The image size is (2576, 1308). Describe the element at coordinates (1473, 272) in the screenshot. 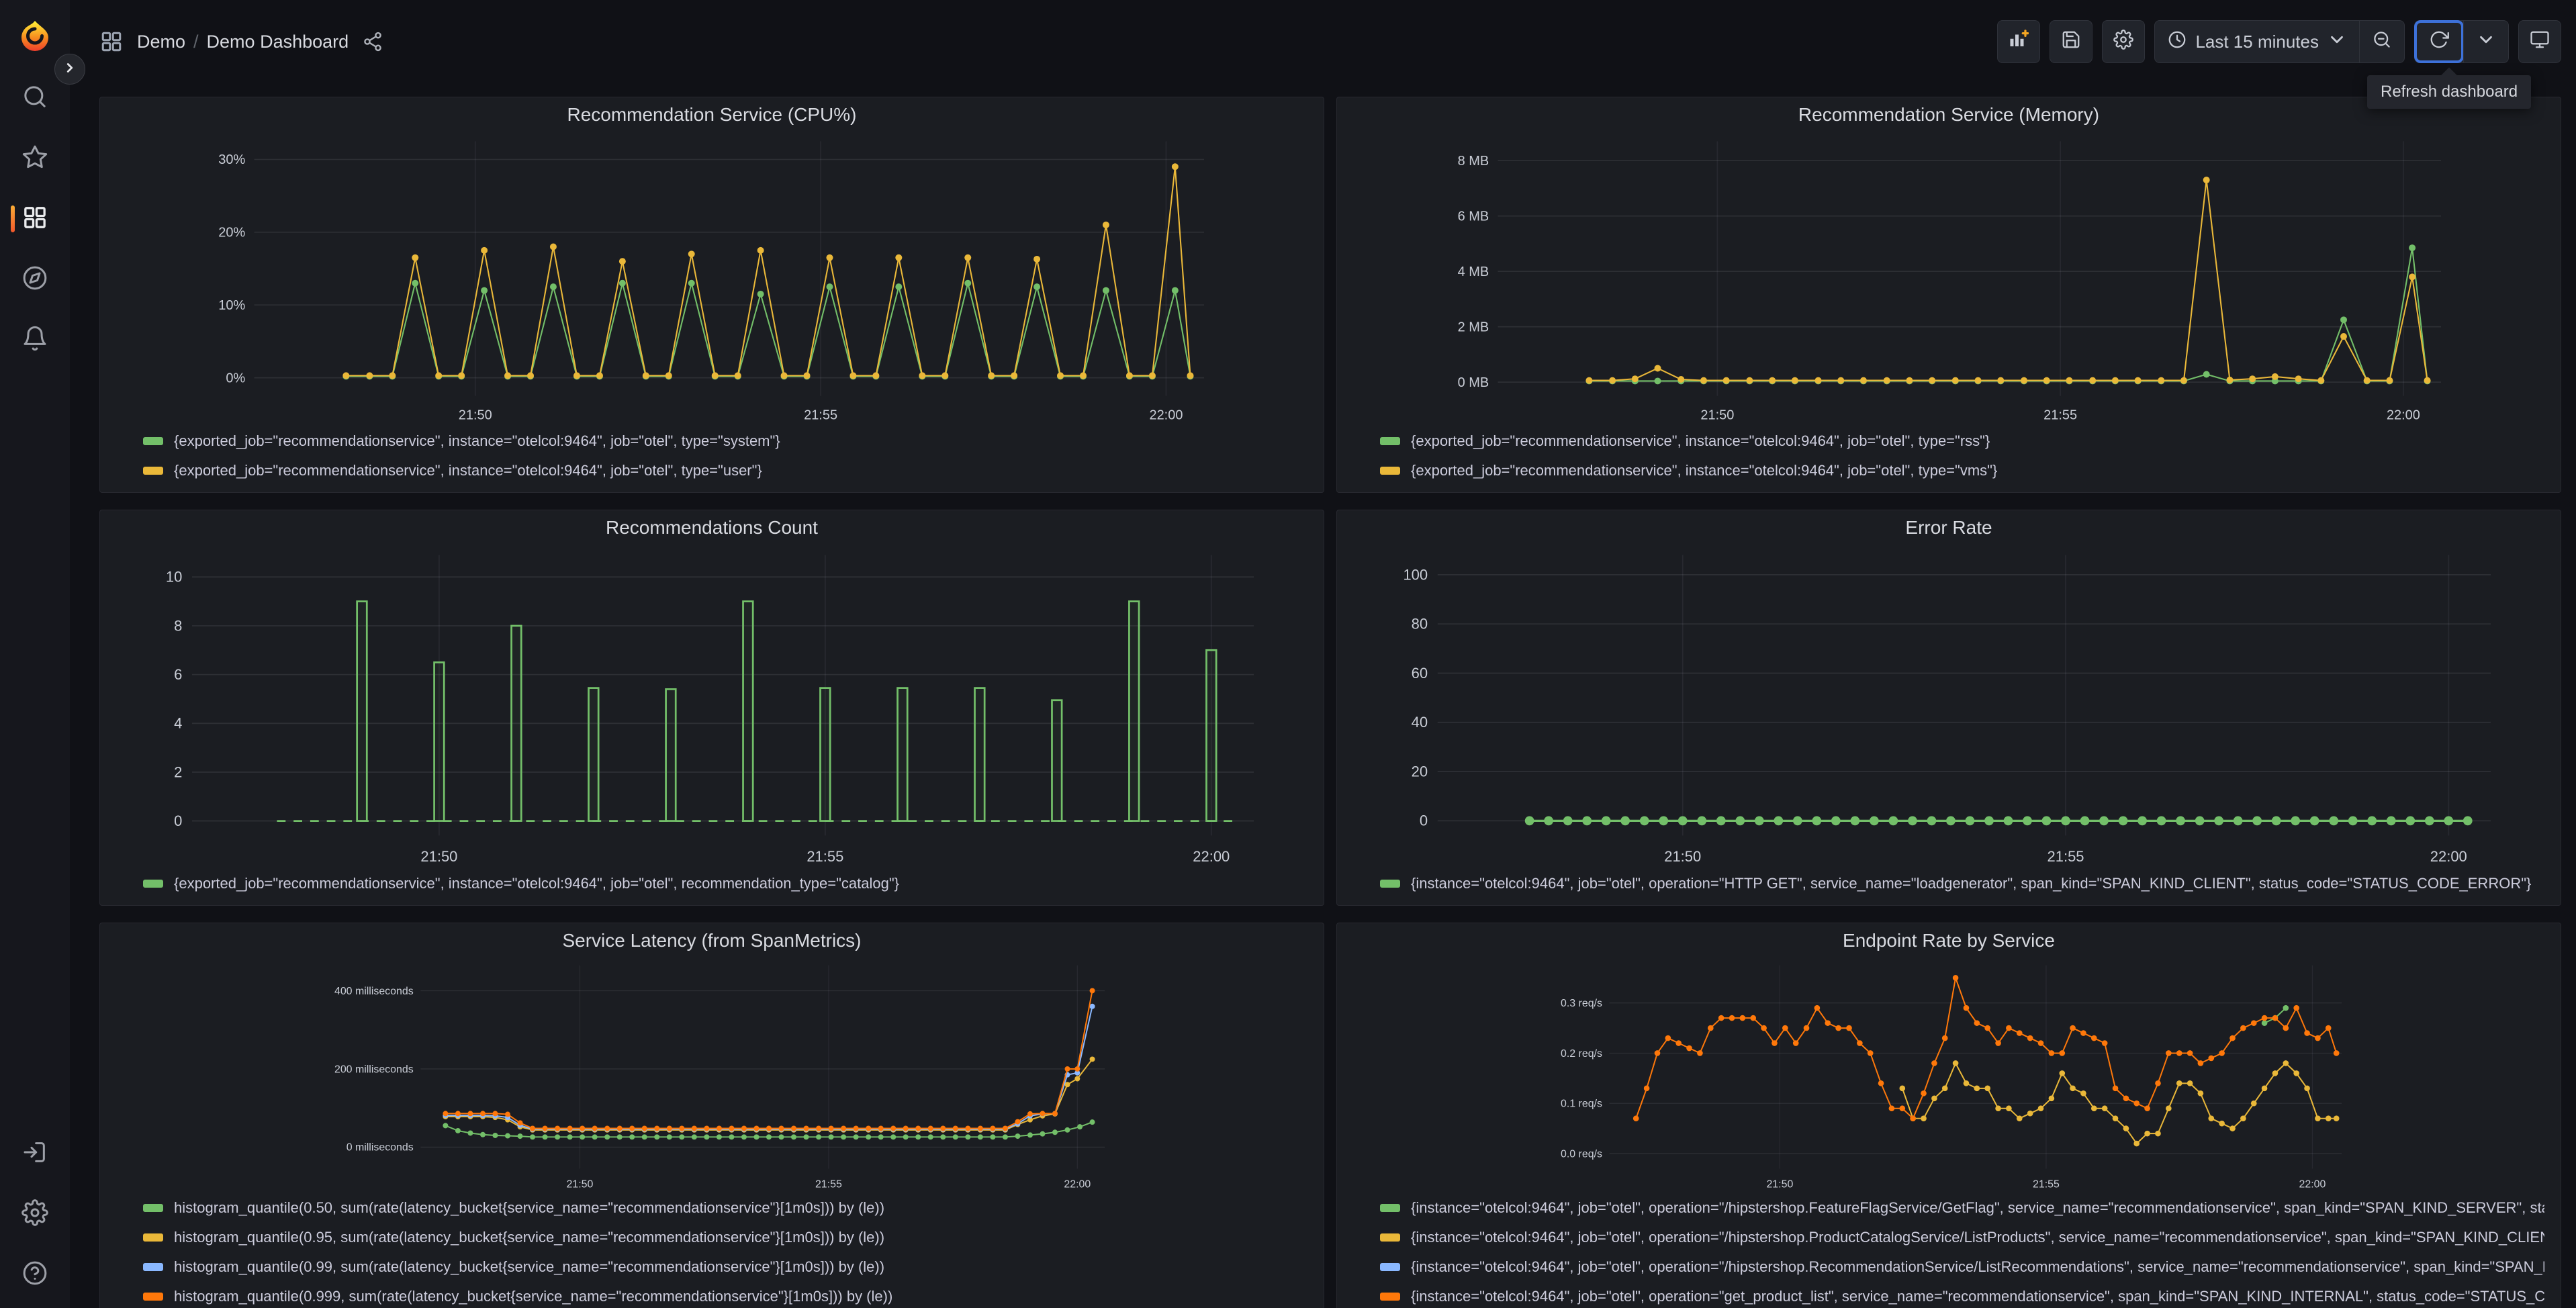

I see `svg-text: 4 MB` at that location.